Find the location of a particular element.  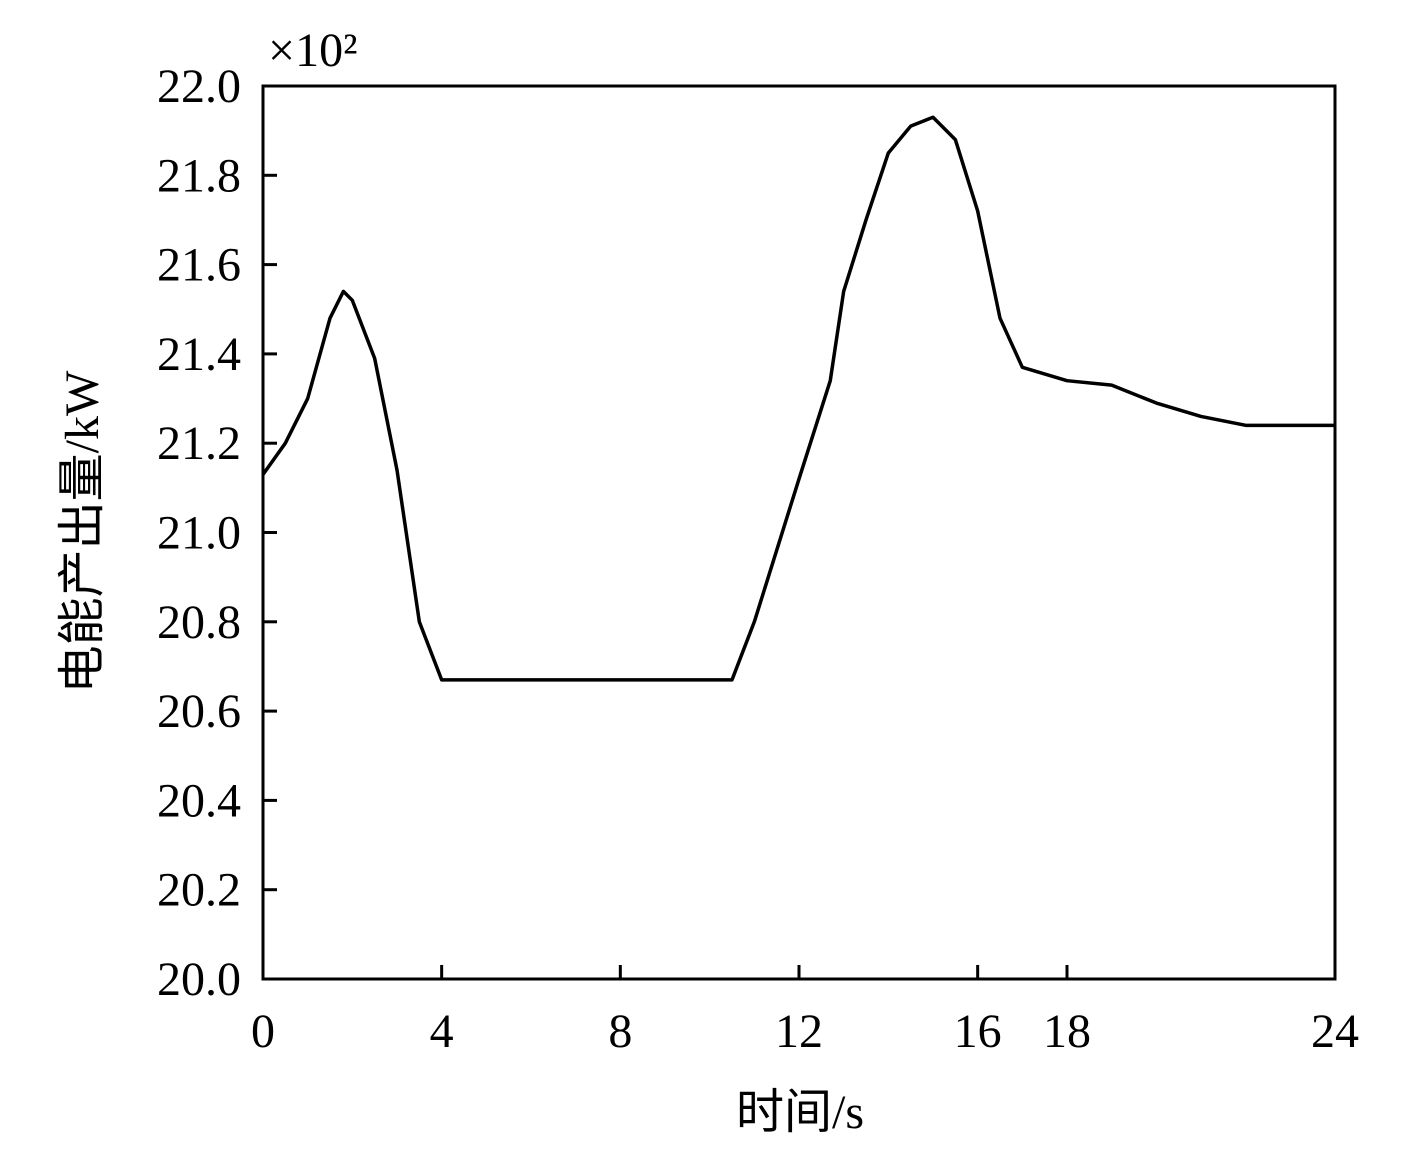

x-tick-label: 16 is located at coordinates (978, 1031).